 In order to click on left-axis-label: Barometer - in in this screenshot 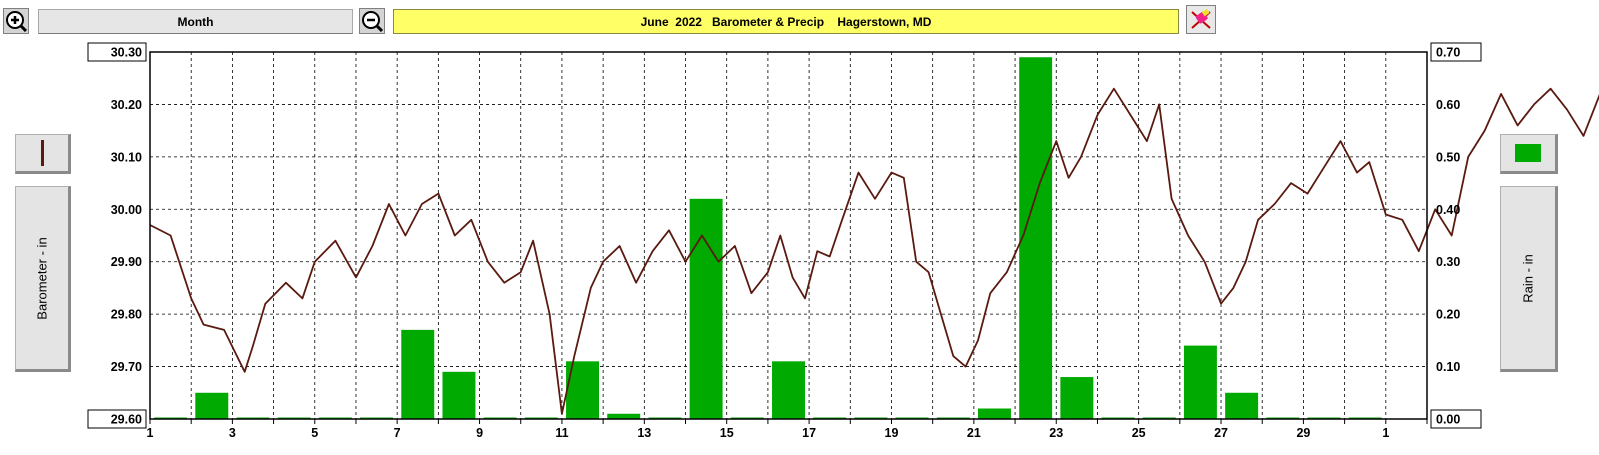, I will do `click(42, 278)`.